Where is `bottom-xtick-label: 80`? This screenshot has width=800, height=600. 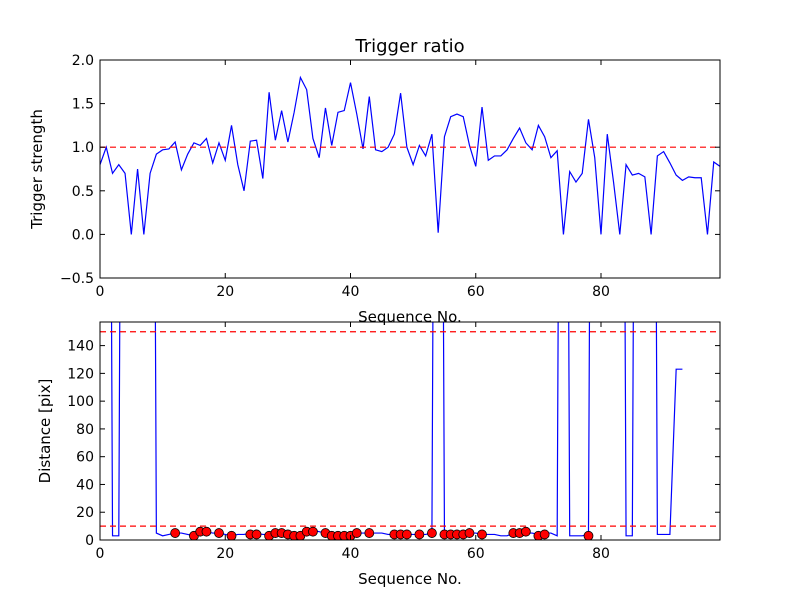 bottom-xtick-label: 80 is located at coordinates (601, 554).